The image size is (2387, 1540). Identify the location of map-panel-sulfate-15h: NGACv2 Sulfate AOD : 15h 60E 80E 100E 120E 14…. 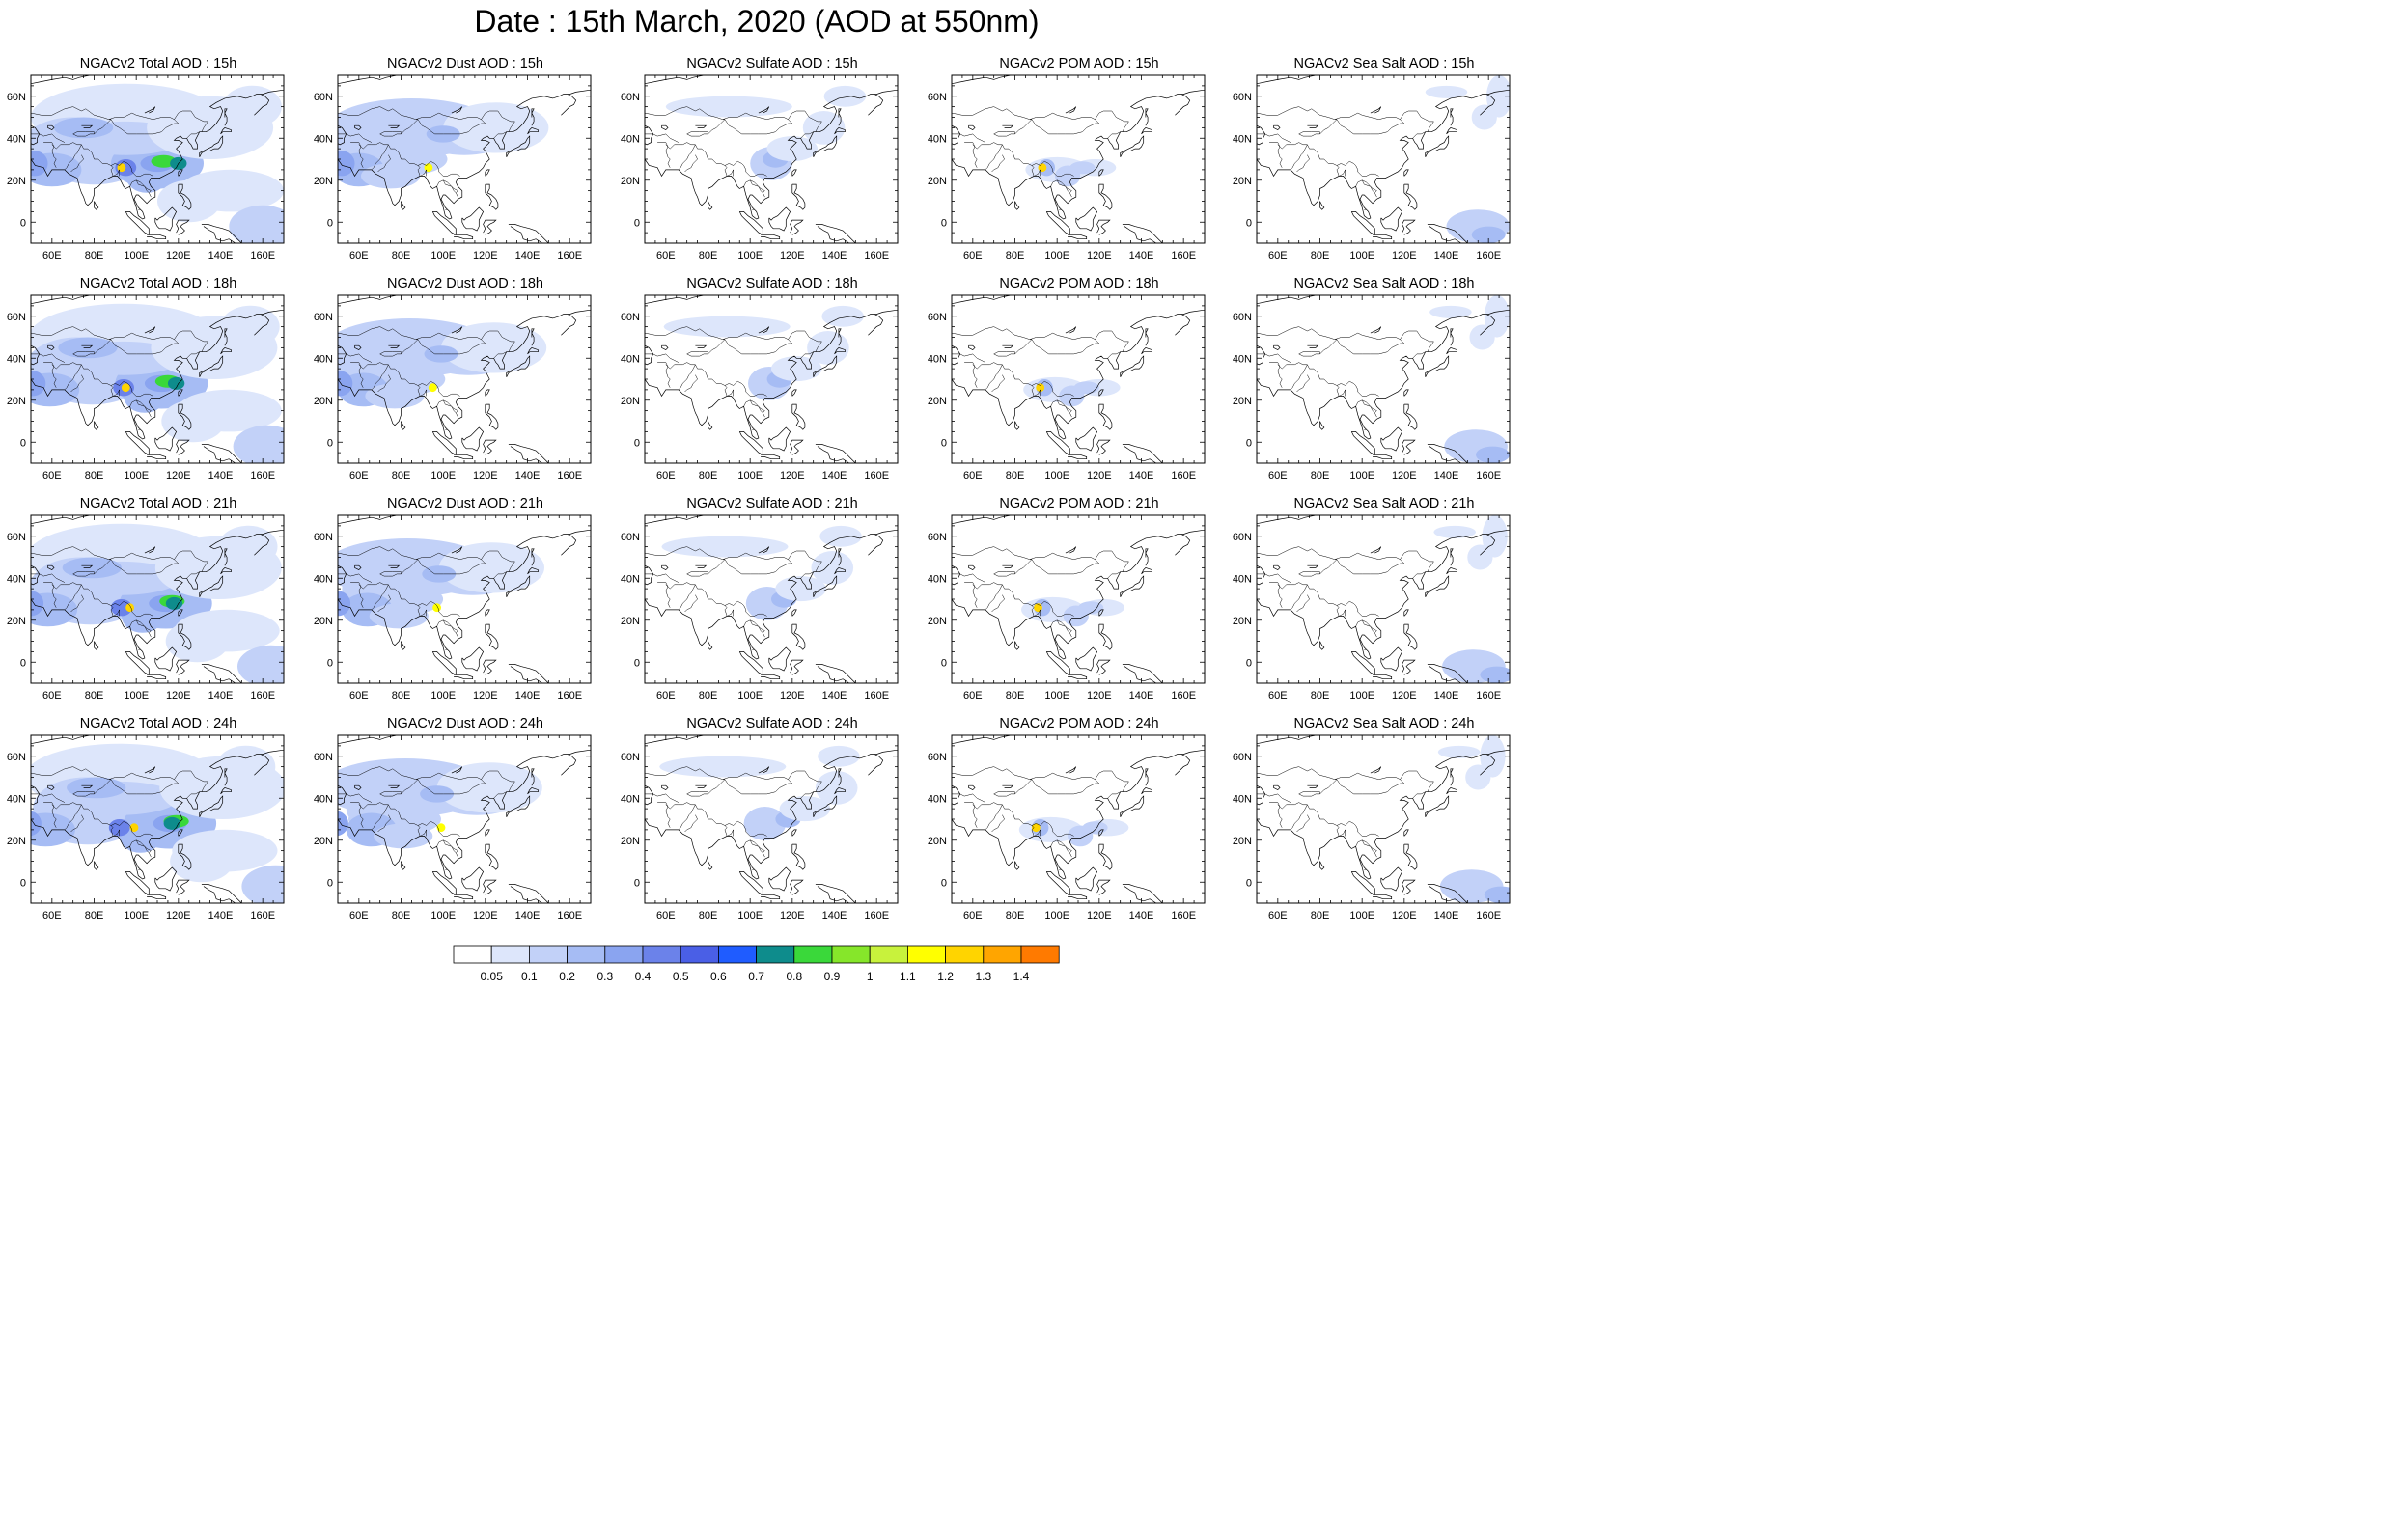
(767, 164).